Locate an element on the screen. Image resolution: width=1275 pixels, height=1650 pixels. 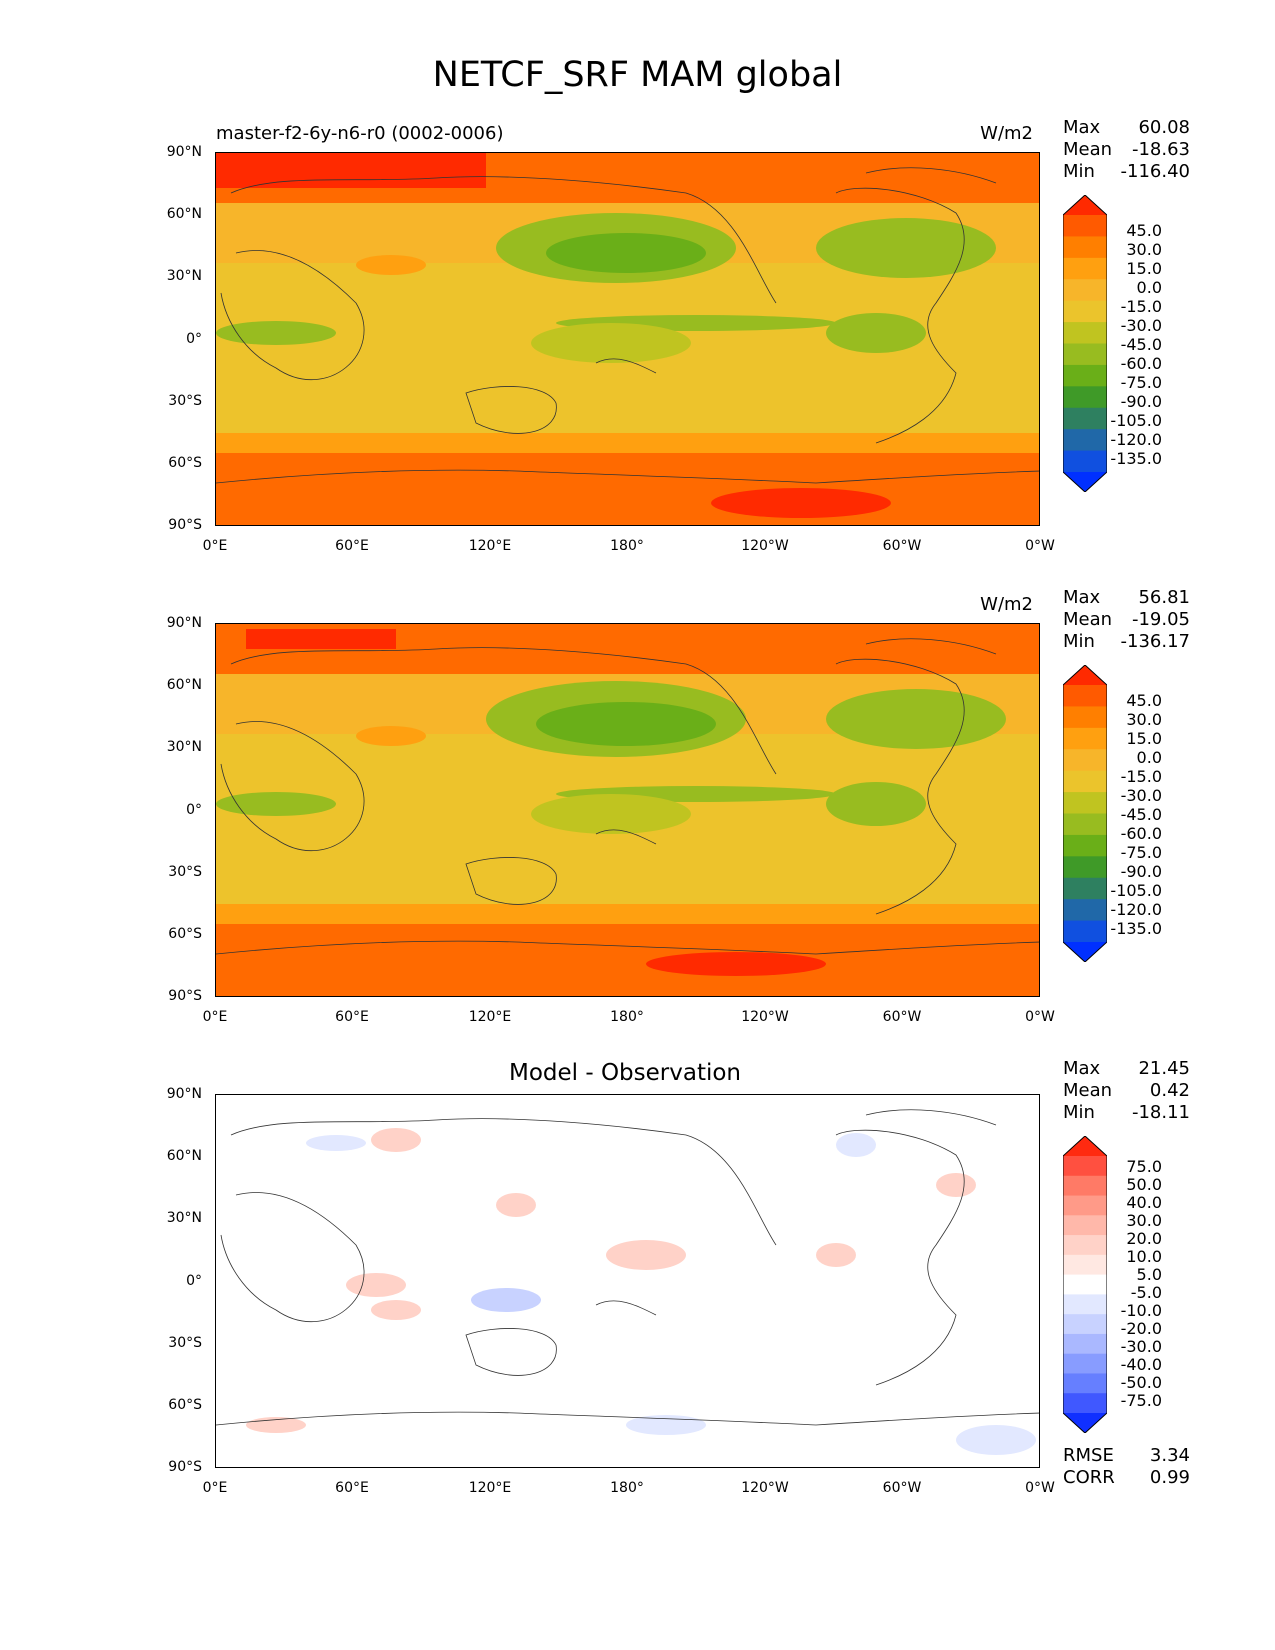
panel-1-colorbar is located at coordinates (1085, 343).